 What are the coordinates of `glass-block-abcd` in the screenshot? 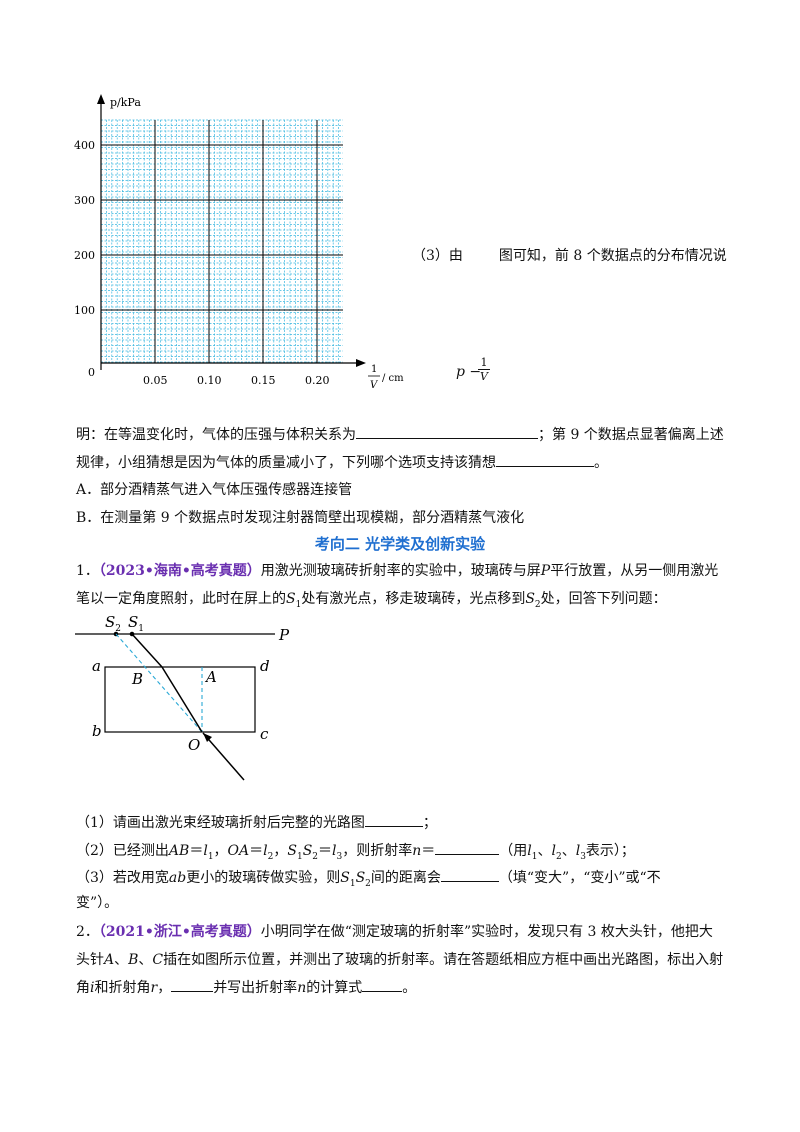 It's located at (180, 699).